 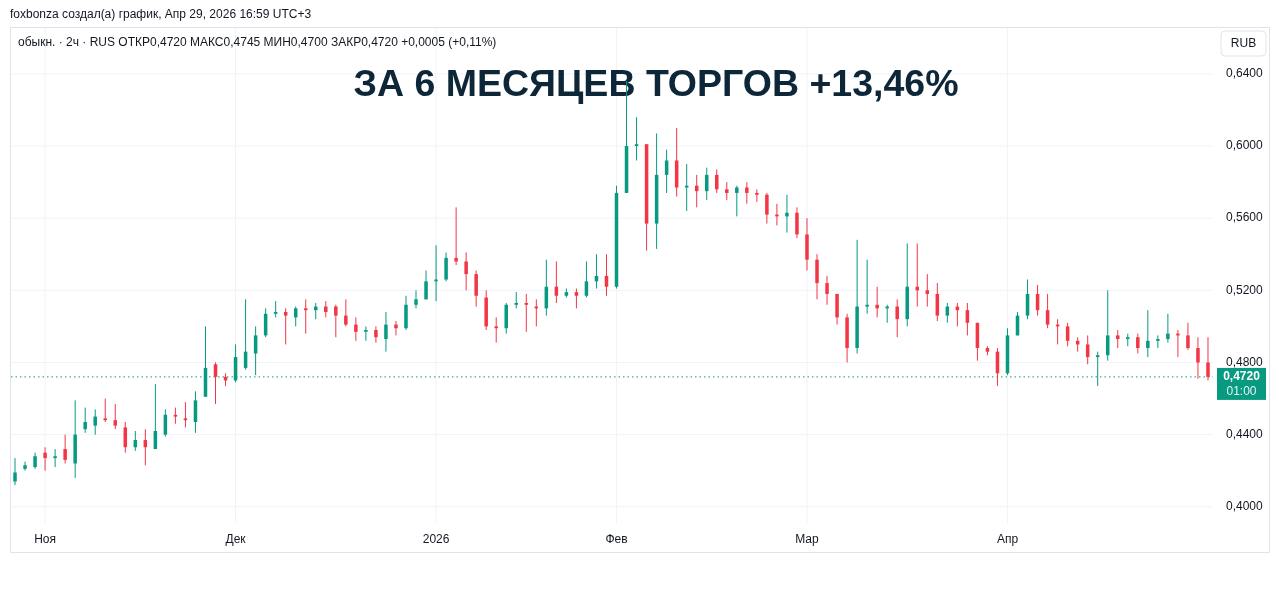 I want to click on y-tick-label: 0,4400, so click(x=1245, y=433).